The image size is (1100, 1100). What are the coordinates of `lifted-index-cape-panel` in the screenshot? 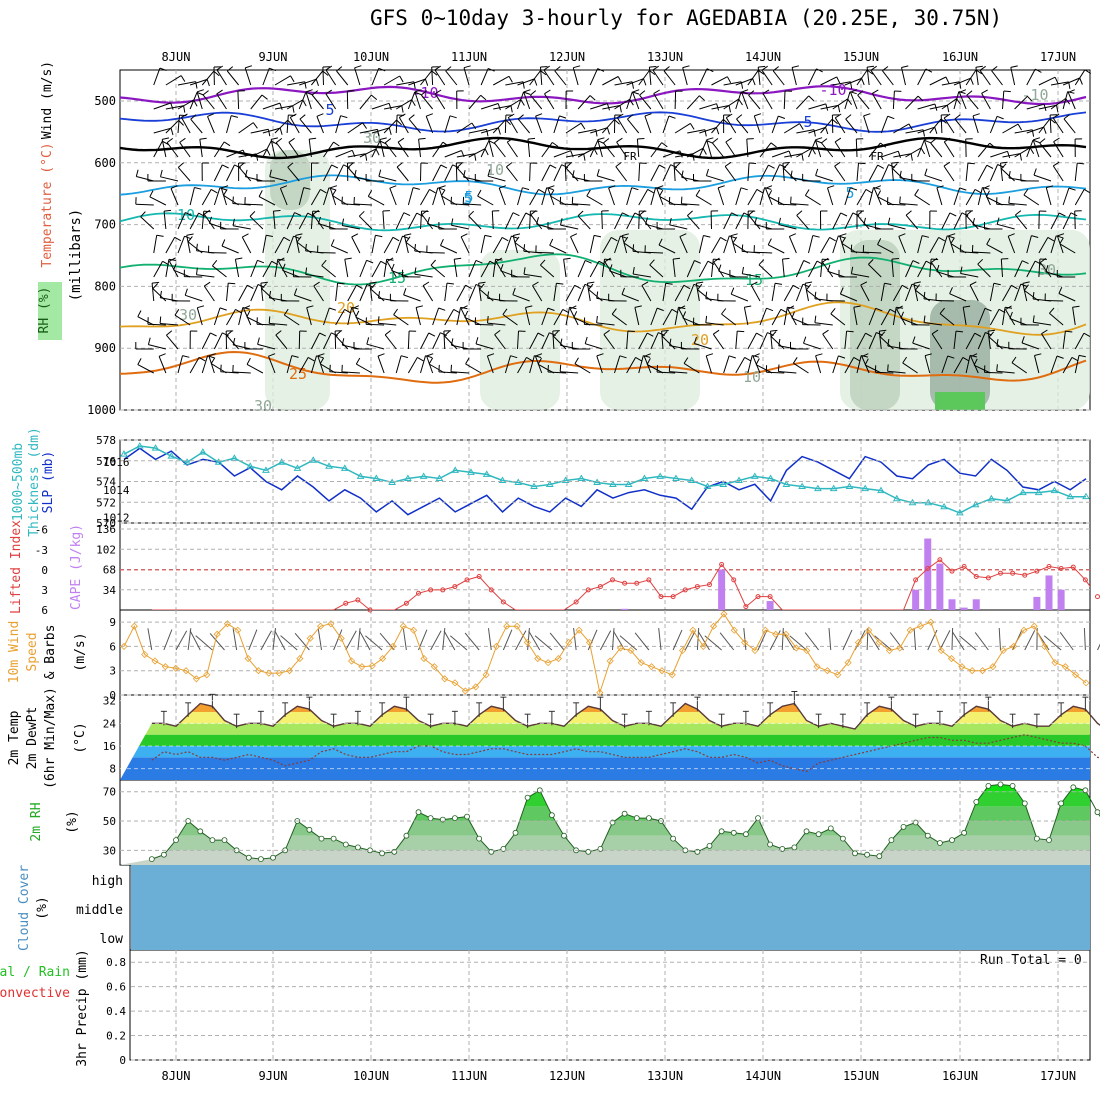 It's located at (610, 570).